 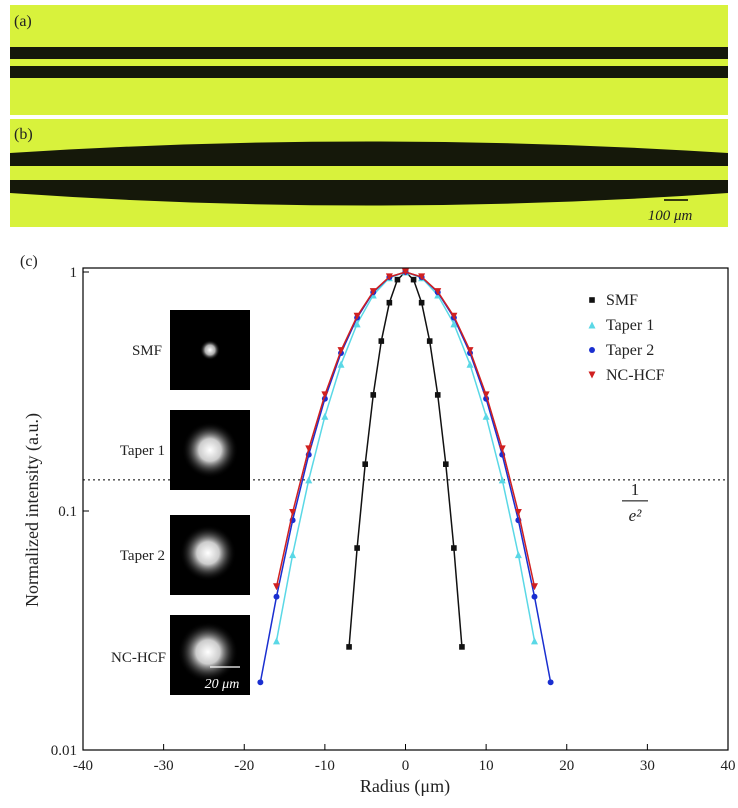 What do you see at coordinates (244, 766) in the screenshot?
I see `x-tick-label: -20` at bounding box center [244, 766].